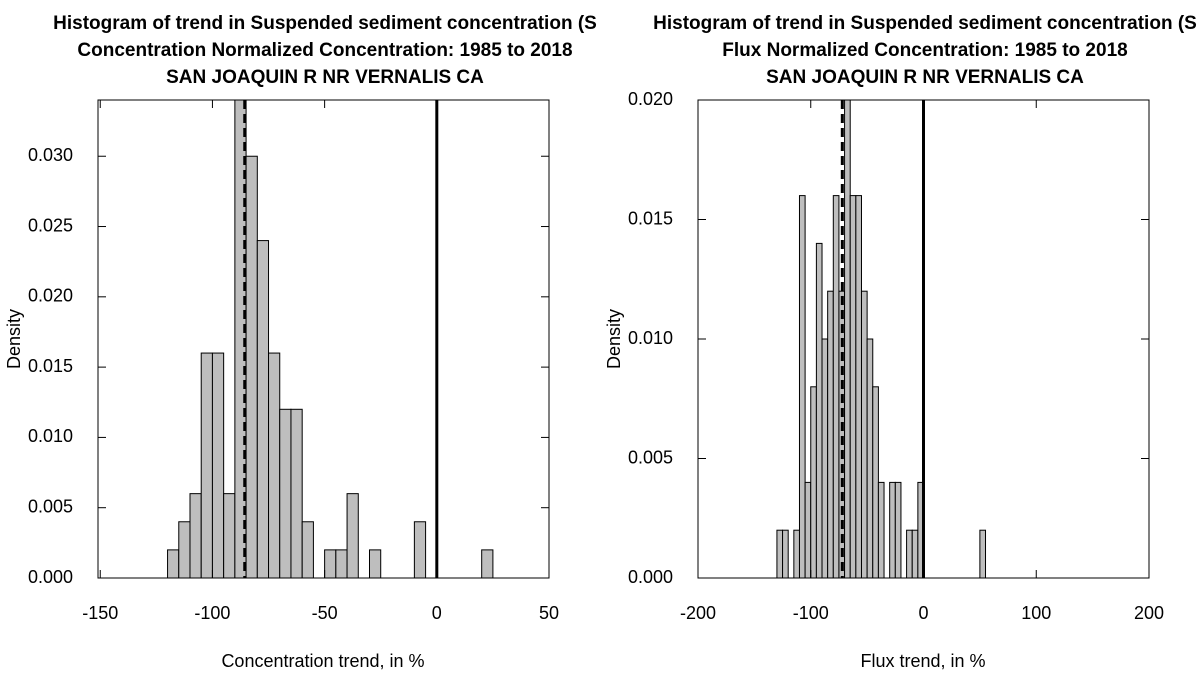 The height and width of the screenshot is (700, 1200). What do you see at coordinates (1149, 613) in the screenshot?
I see `x-tick-label: 200` at bounding box center [1149, 613].